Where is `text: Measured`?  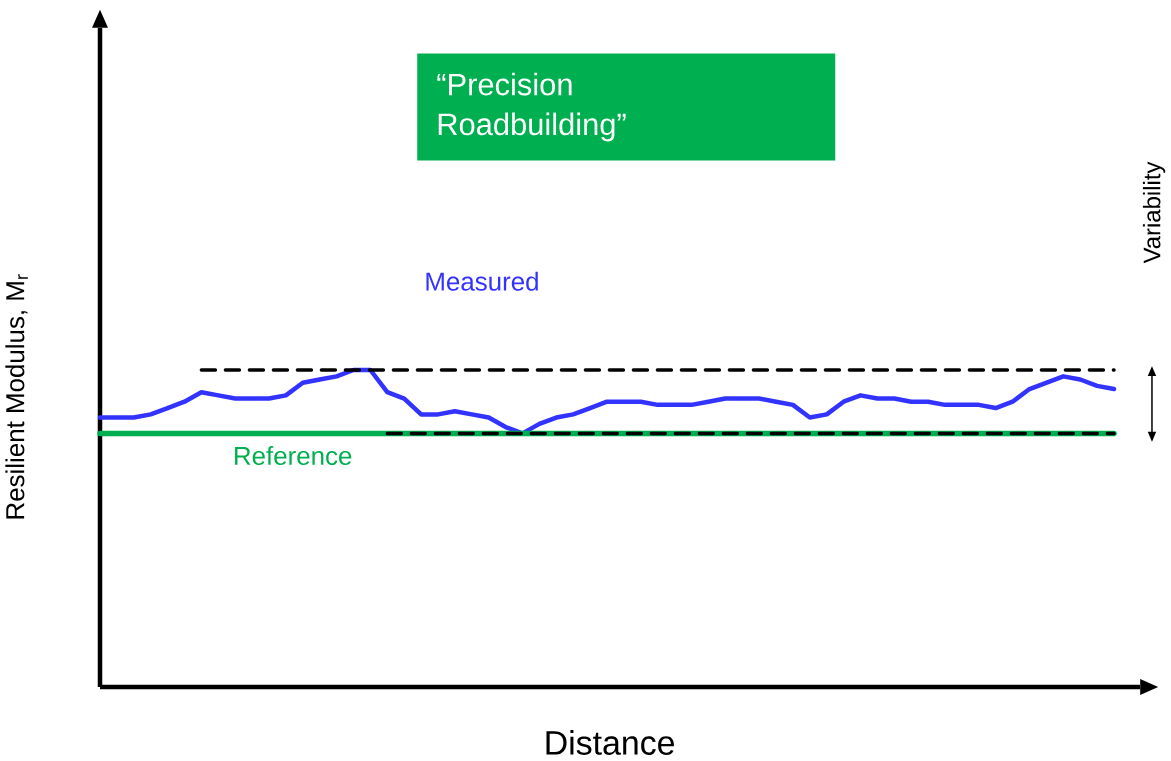
text: Measured is located at coordinates (482, 281).